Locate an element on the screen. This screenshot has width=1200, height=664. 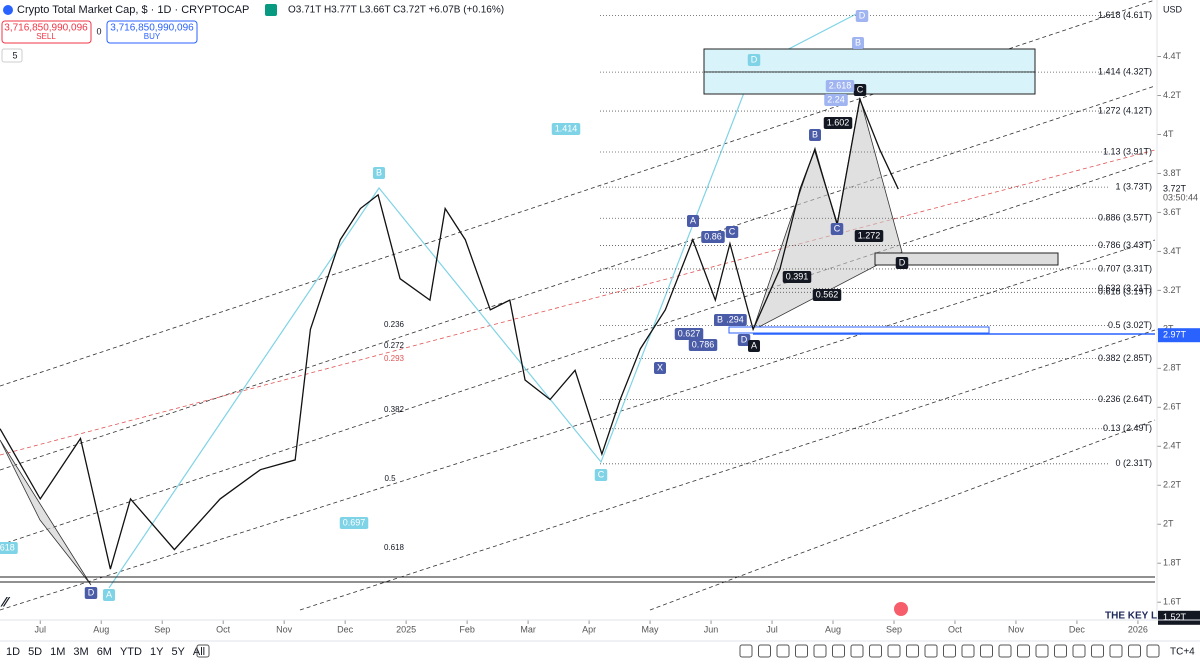
timezone: TC+4 is located at coordinates (1182, 652).